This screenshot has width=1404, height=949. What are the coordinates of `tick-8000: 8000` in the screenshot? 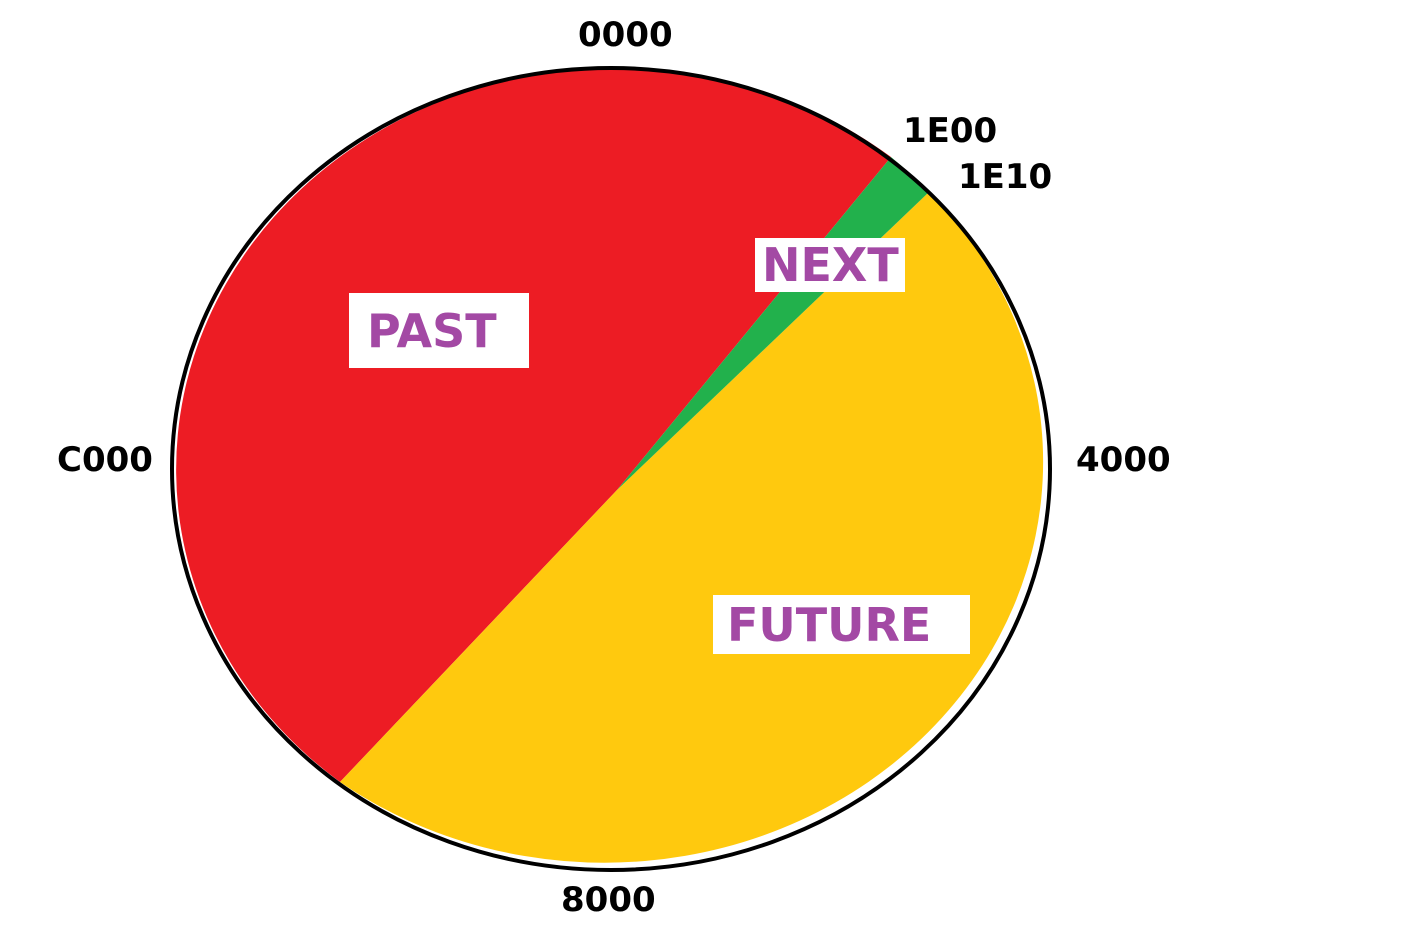 It's located at (608, 900).